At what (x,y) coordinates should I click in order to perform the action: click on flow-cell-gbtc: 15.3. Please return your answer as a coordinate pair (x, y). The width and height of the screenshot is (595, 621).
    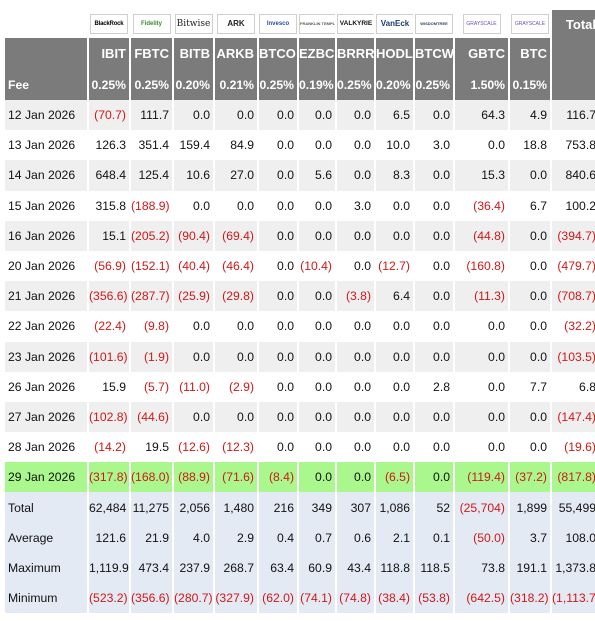
    Looking at the image, I should click on (481, 175).